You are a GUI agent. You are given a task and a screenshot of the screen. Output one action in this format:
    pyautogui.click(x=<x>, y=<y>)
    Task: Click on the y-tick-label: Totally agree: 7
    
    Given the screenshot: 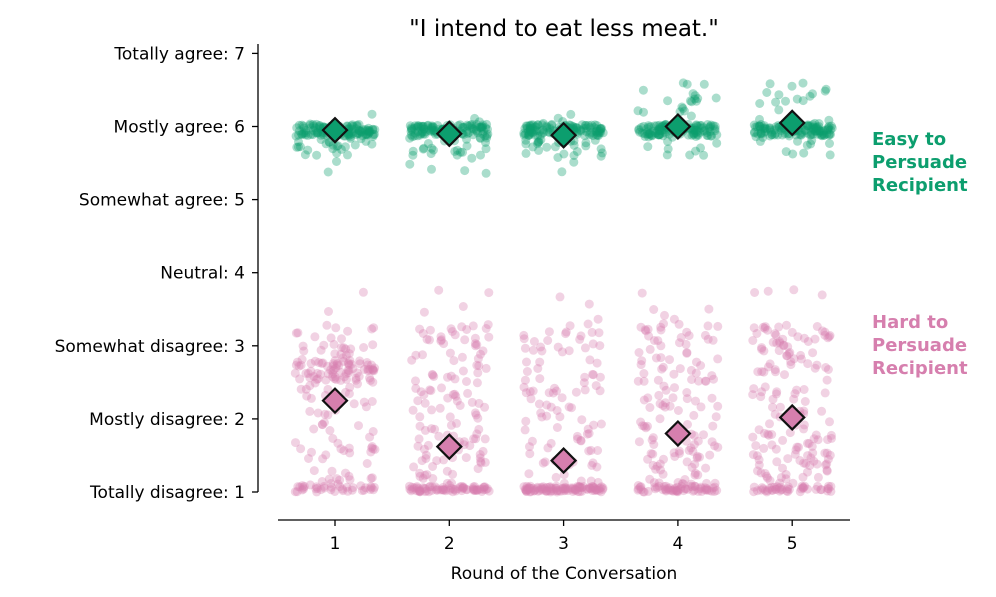 What is the action you would take?
    pyautogui.click(x=179, y=54)
    